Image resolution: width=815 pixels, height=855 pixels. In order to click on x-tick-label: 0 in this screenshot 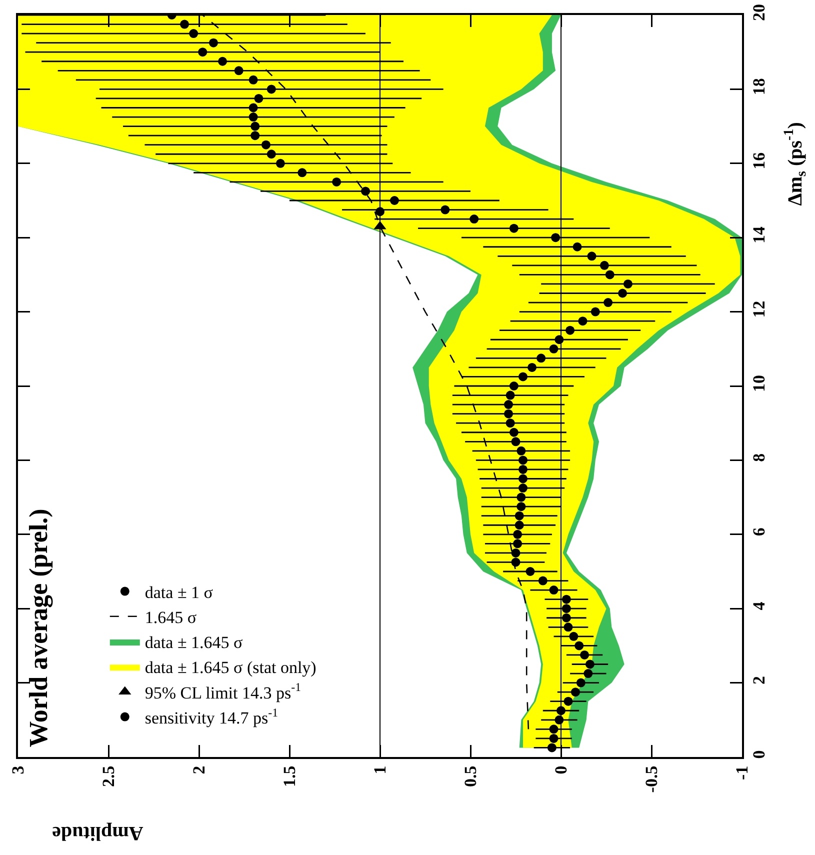, I will do `click(561, 770)`.